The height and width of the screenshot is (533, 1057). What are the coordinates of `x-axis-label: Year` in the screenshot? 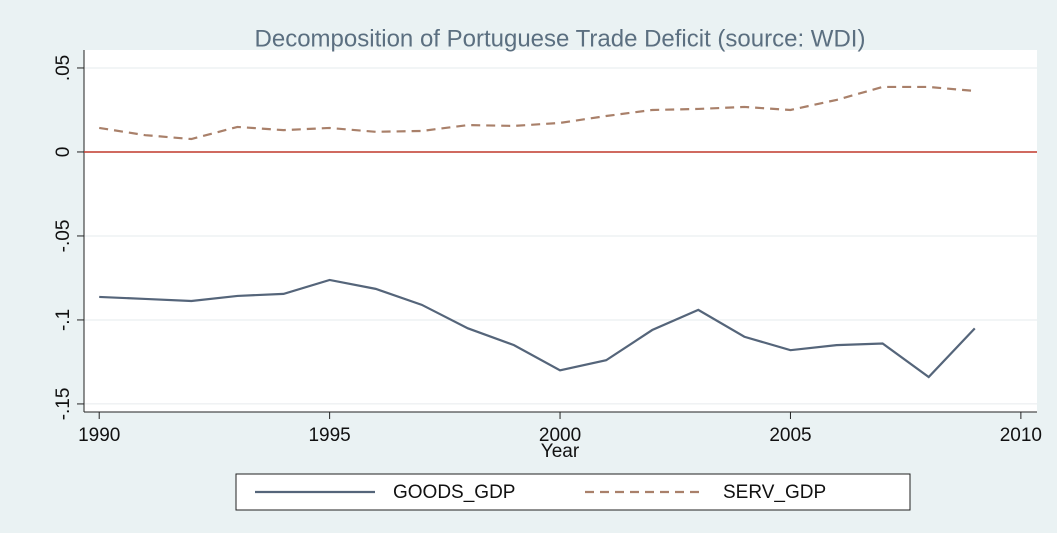 It's located at (560, 451).